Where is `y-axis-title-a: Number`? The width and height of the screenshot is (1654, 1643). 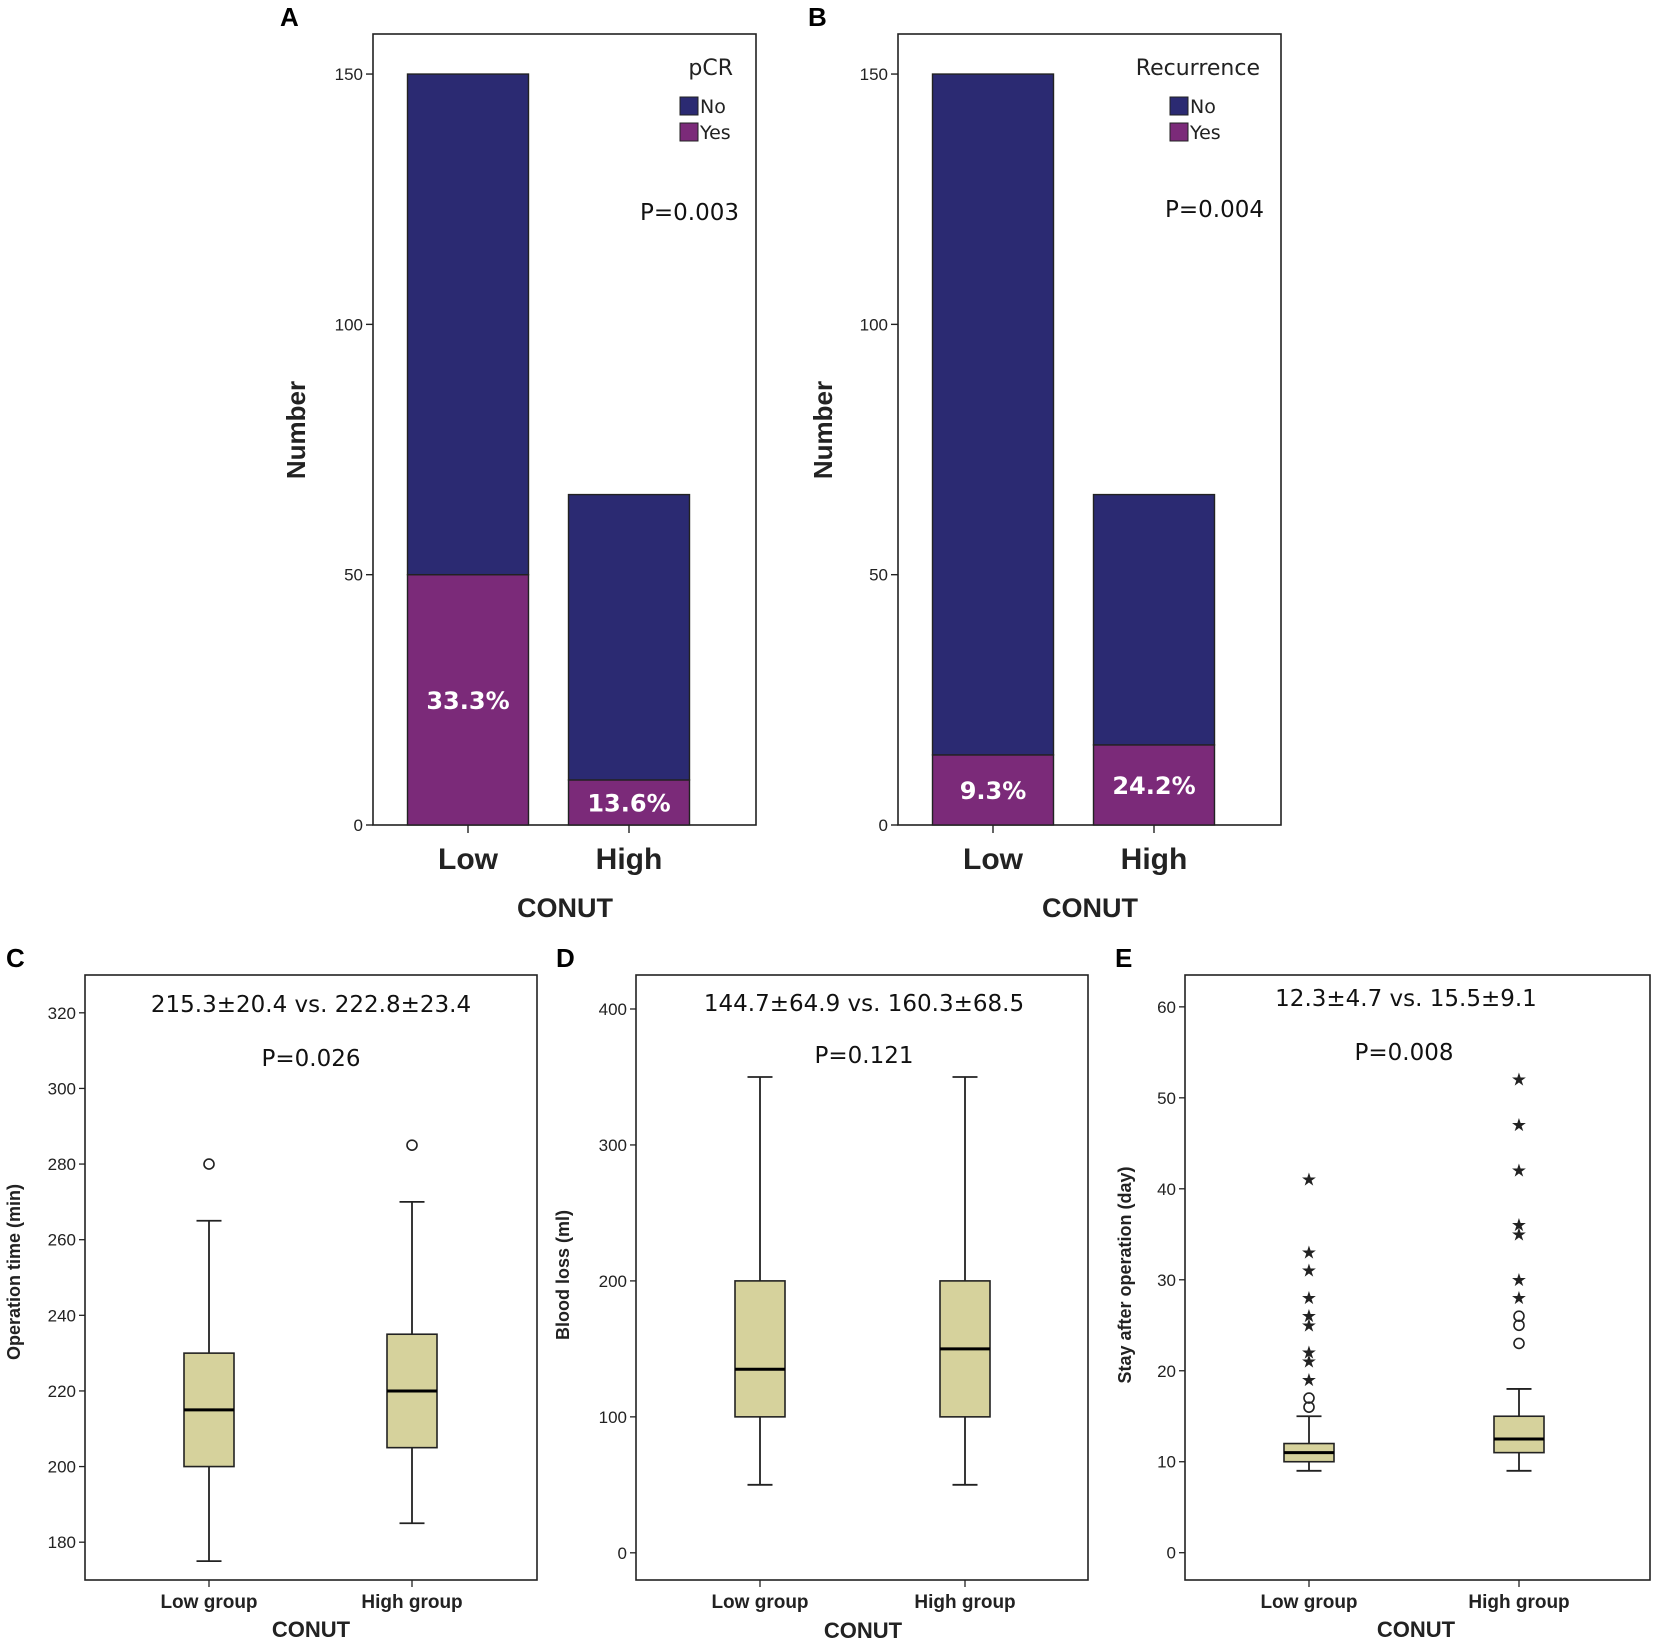 y-axis-title-a: Number is located at coordinates (296, 430).